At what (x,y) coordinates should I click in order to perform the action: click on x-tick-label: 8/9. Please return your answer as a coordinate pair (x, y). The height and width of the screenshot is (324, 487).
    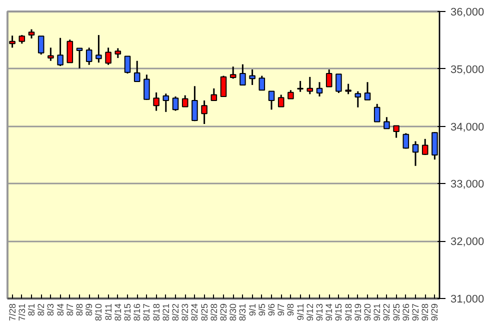
    Looking at the image, I should click on (89, 309).